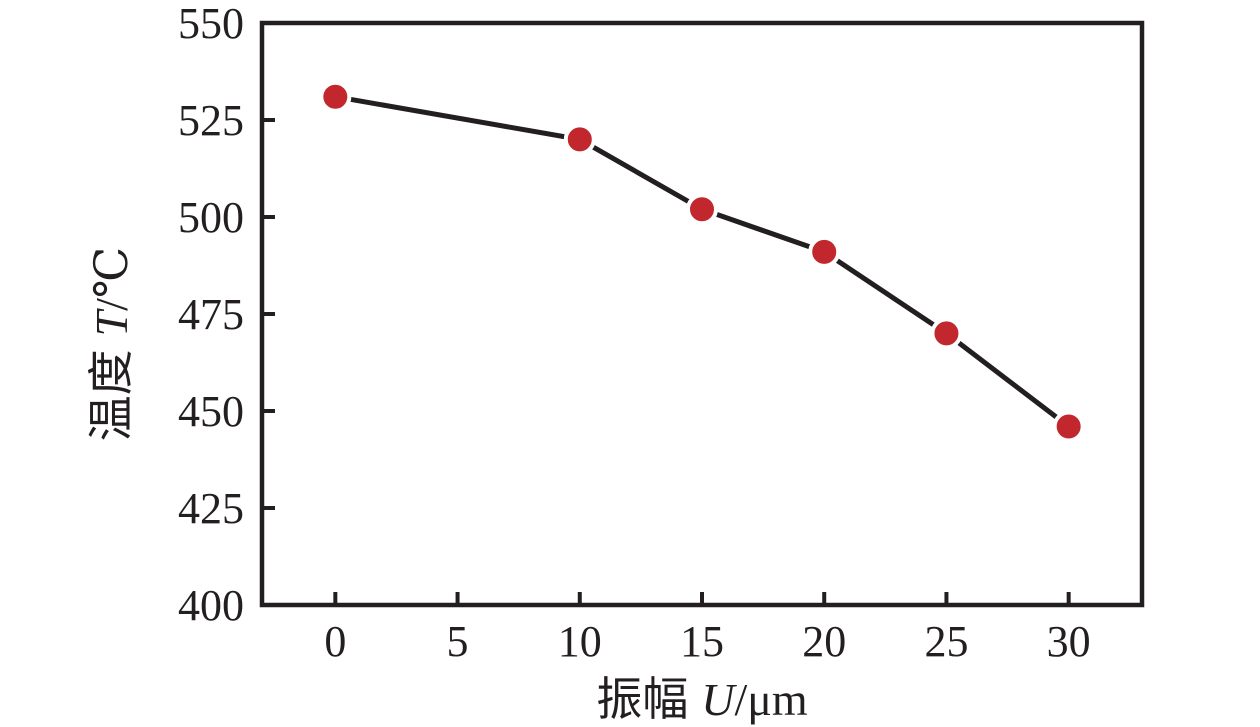  I want to click on y-tick-label: 475, so click(211, 314).